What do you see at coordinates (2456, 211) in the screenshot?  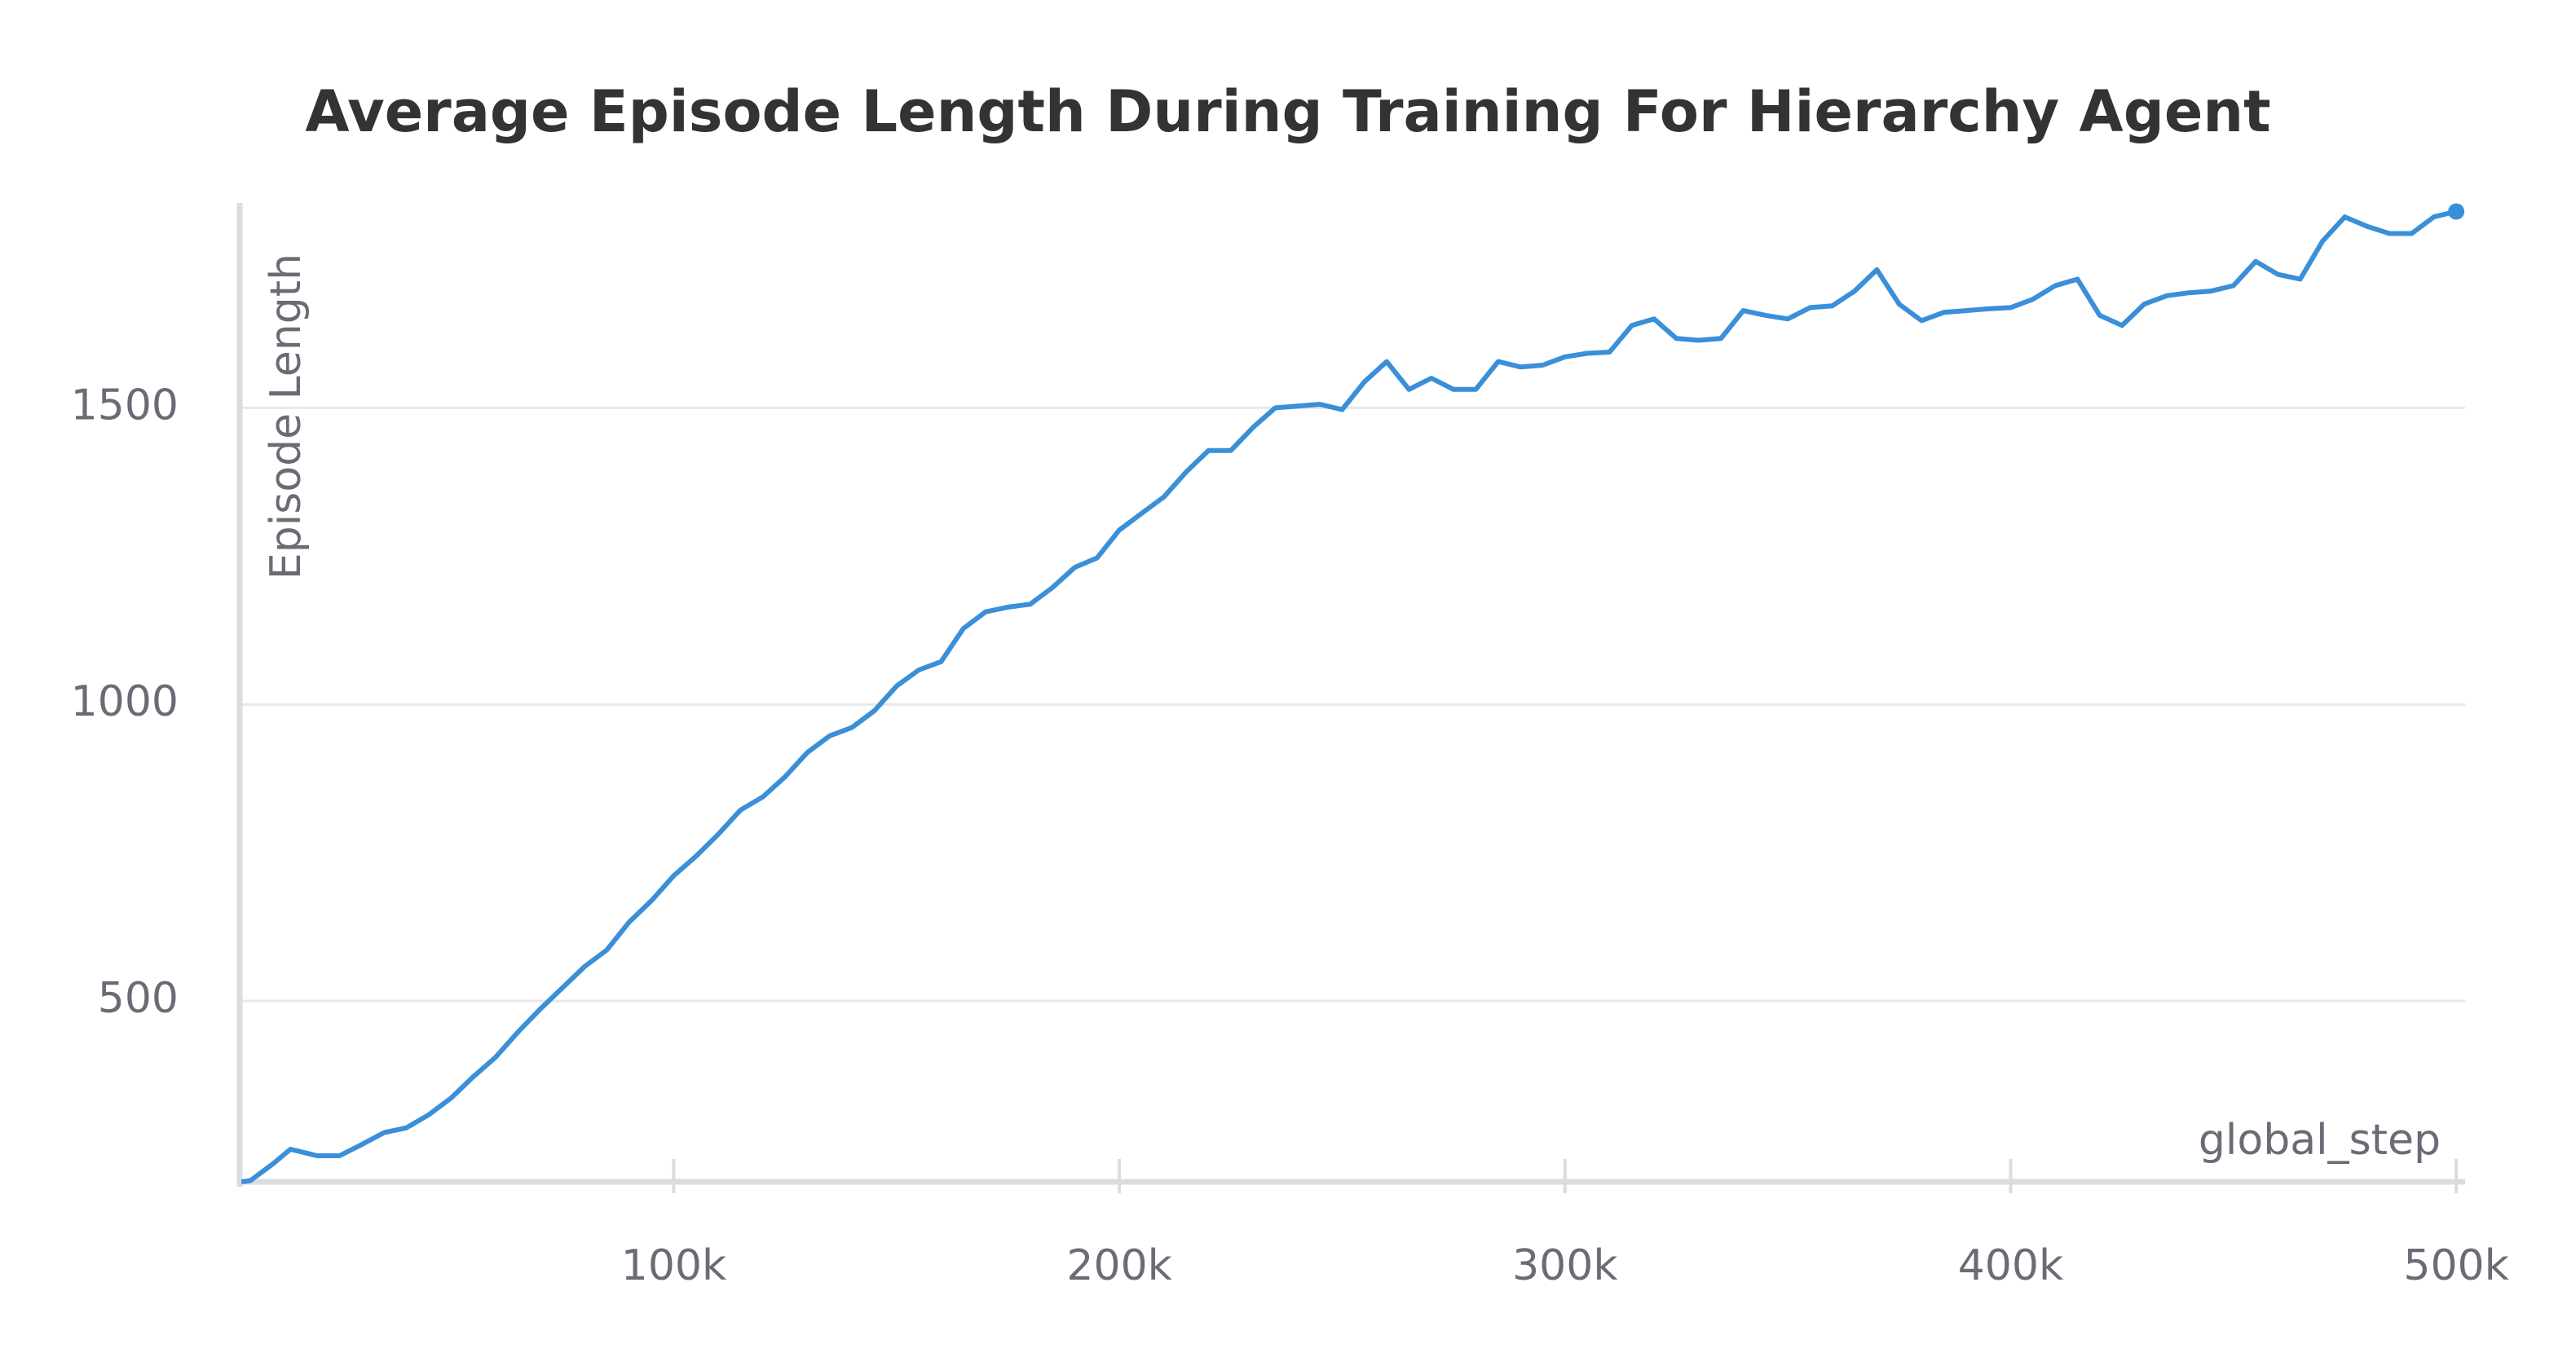 I see `end-point` at bounding box center [2456, 211].